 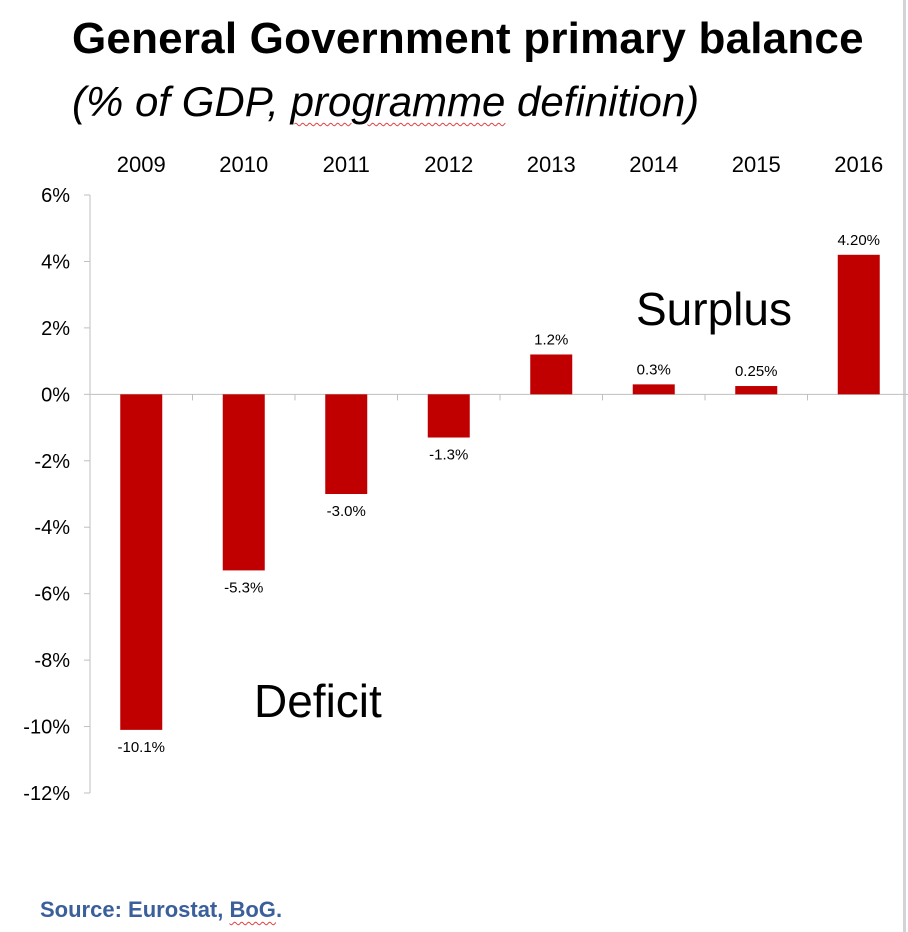 I want to click on chart-title: General Government primary balance, so click(x=468, y=38).